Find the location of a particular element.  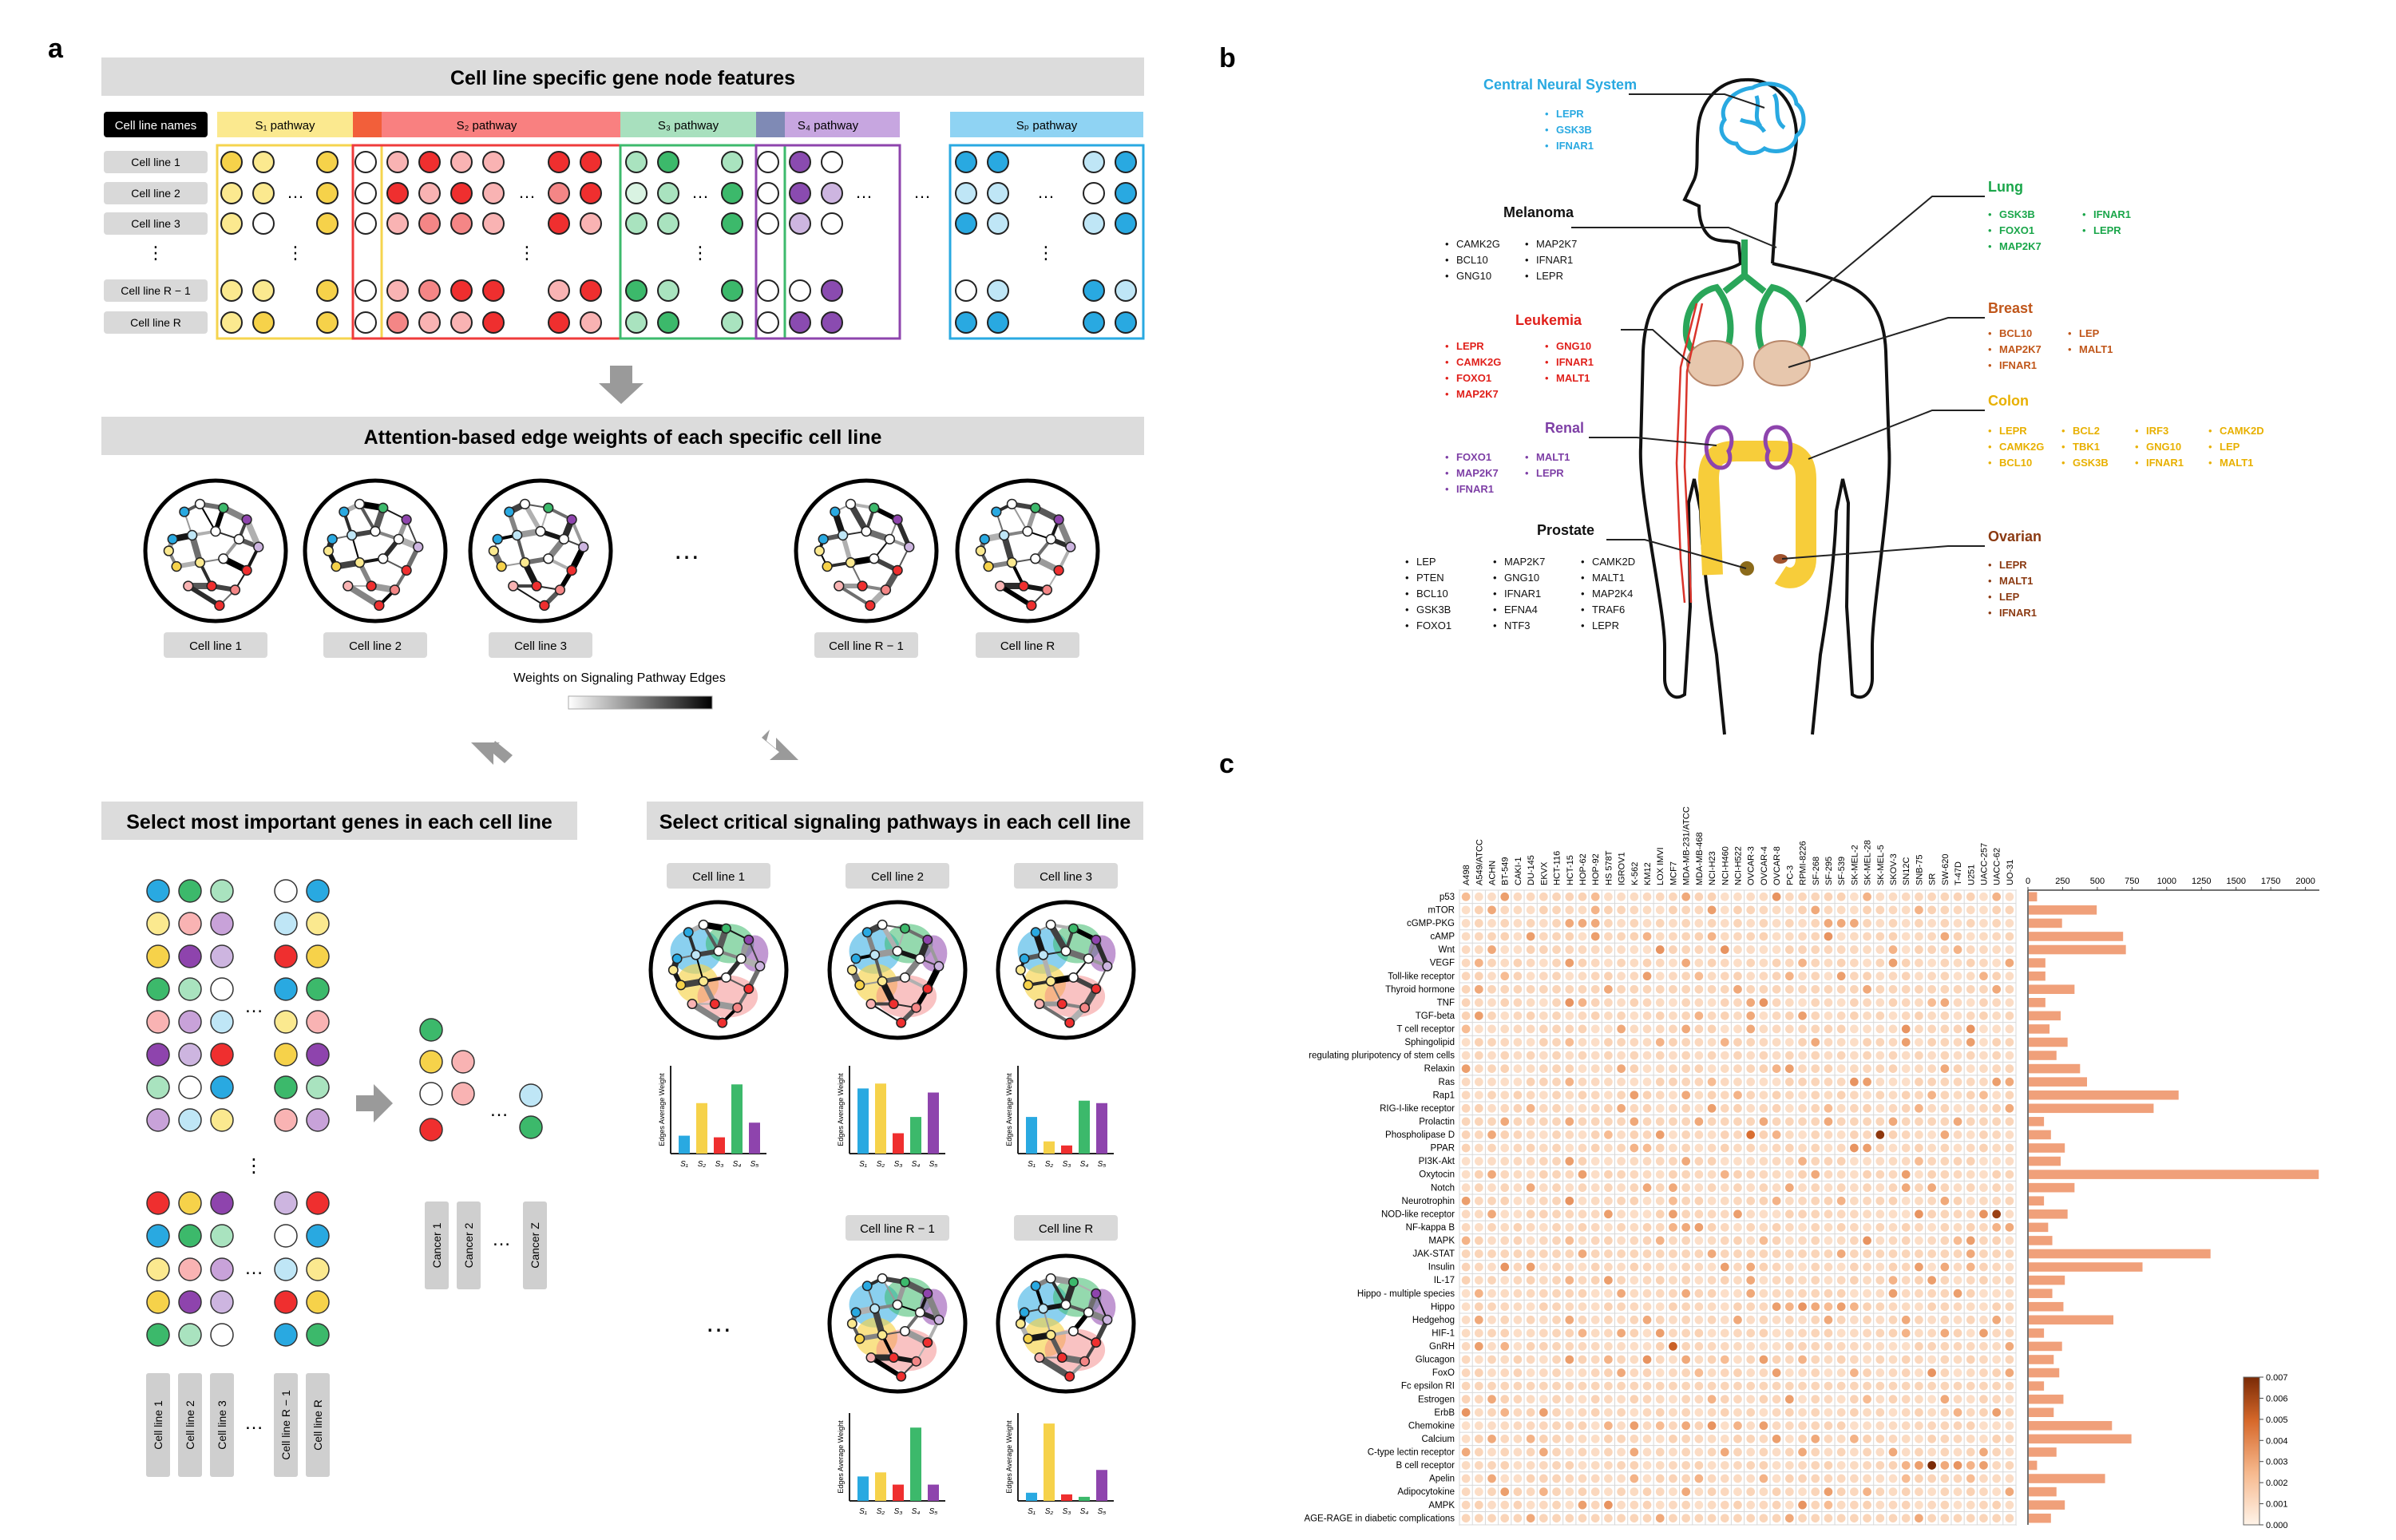

column-label: HCT-15 is located at coordinates (1570, 870).